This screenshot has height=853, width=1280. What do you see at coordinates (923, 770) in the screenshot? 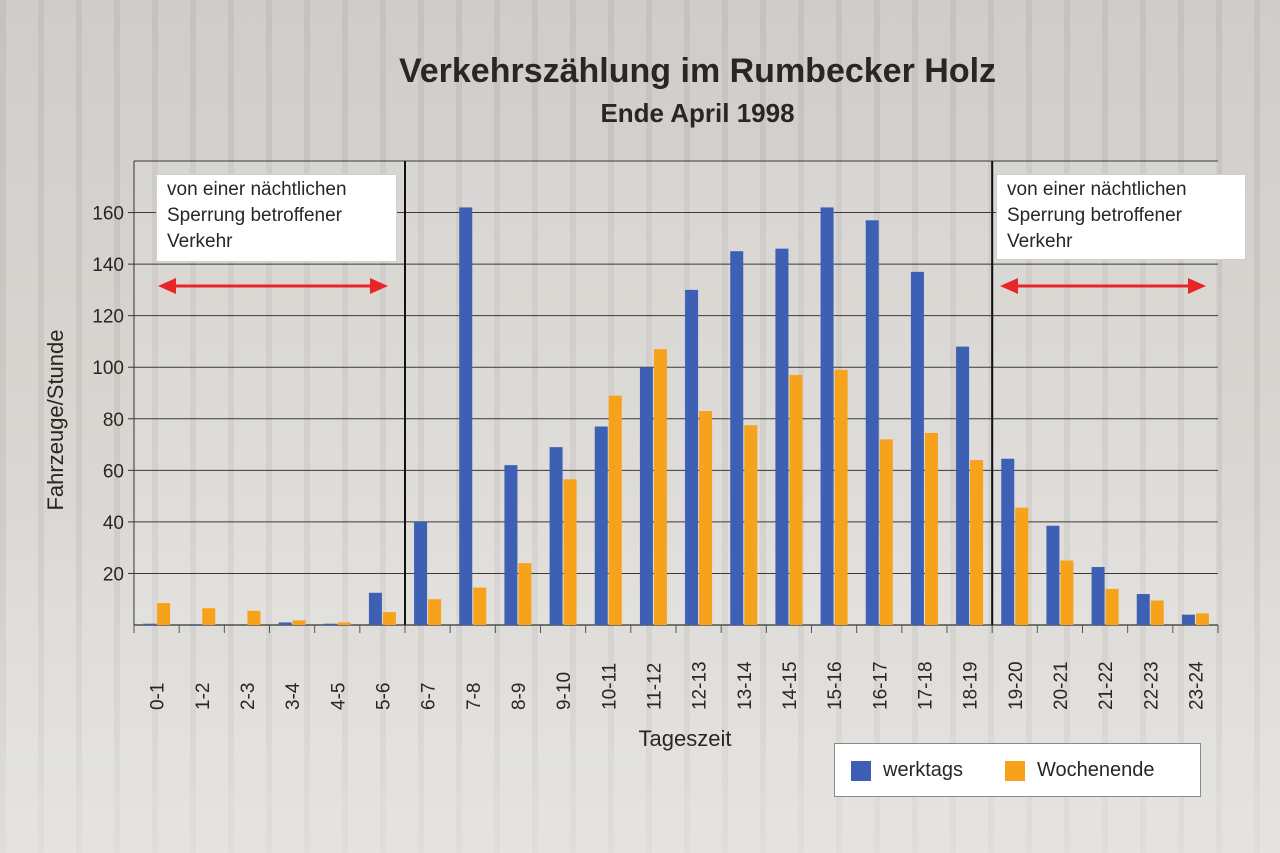
I see `legend-label-werktags: werktags` at bounding box center [923, 770].